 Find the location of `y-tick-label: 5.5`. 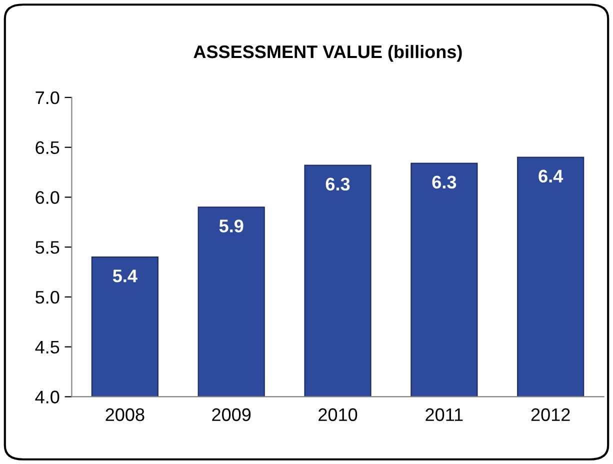

y-tick-label: 5.5 is located at coordinates (48, 247).